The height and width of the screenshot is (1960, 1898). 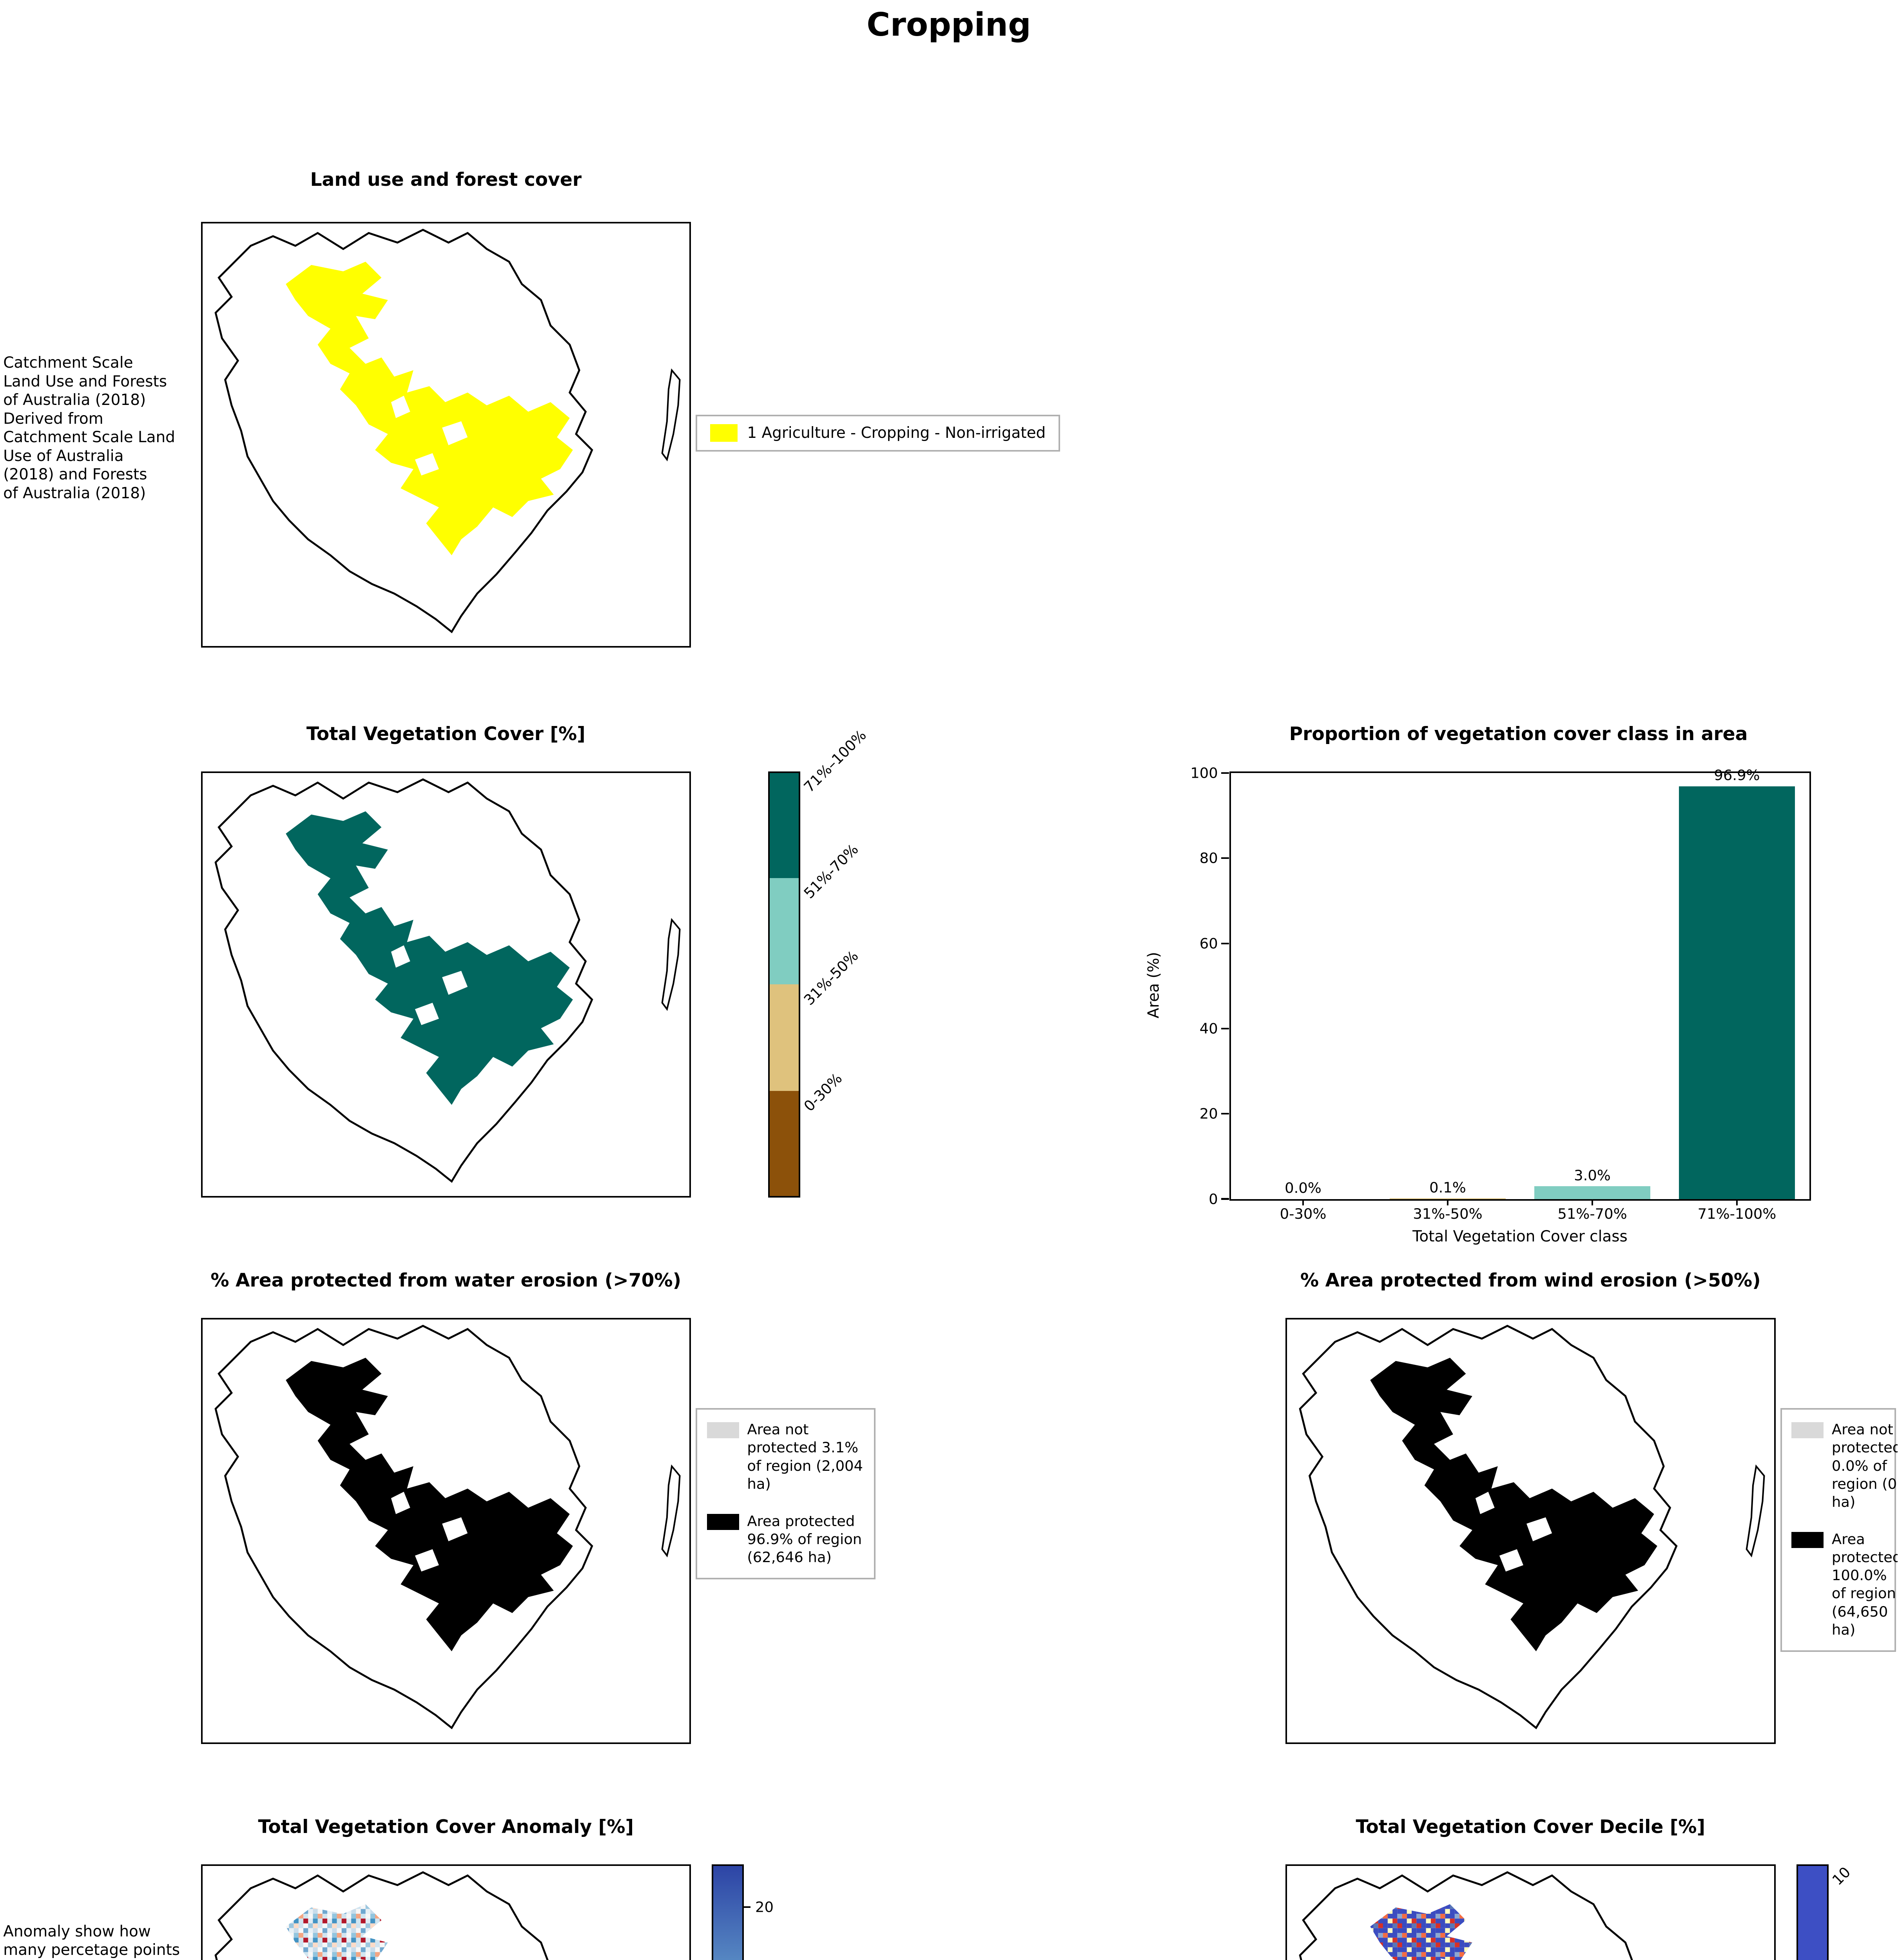 I want to click on chart-x-axis-label: Total Vegetation Cover class, so click(x=1520, y=1237).